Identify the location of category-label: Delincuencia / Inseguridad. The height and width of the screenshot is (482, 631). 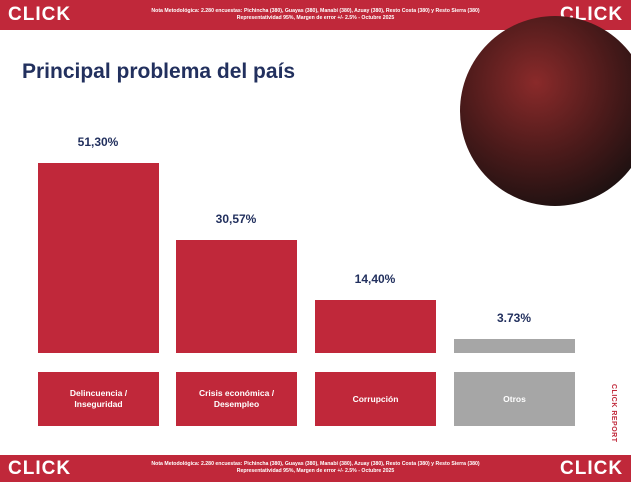
(98, 399).